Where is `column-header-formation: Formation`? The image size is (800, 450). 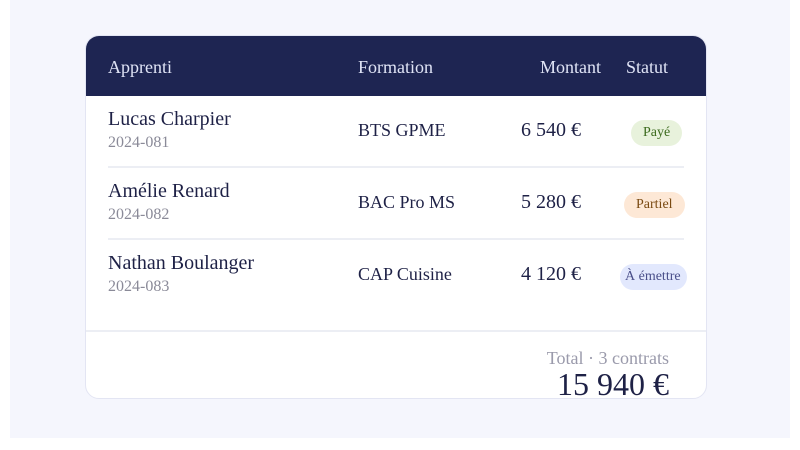 column-header-formation: Formation is located at coordinates (395, 67).